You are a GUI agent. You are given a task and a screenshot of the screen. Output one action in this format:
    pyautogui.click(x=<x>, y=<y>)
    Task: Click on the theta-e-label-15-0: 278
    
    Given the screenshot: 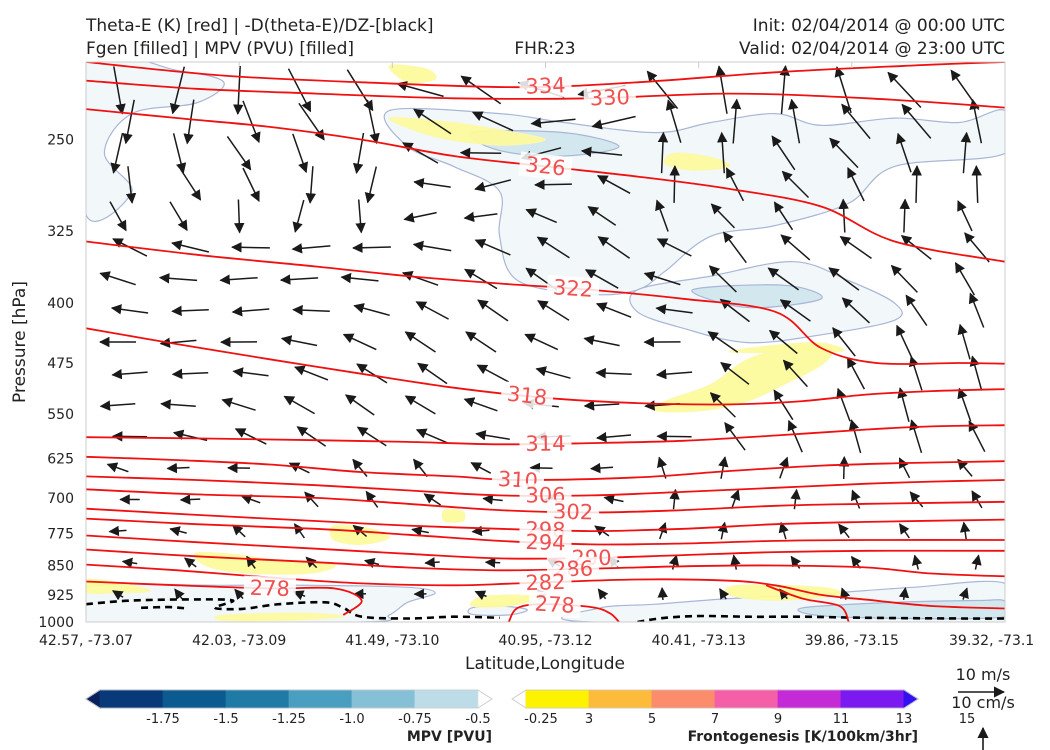 What is the action you would take?
    pyautogui.click(x=555, y=604)
    